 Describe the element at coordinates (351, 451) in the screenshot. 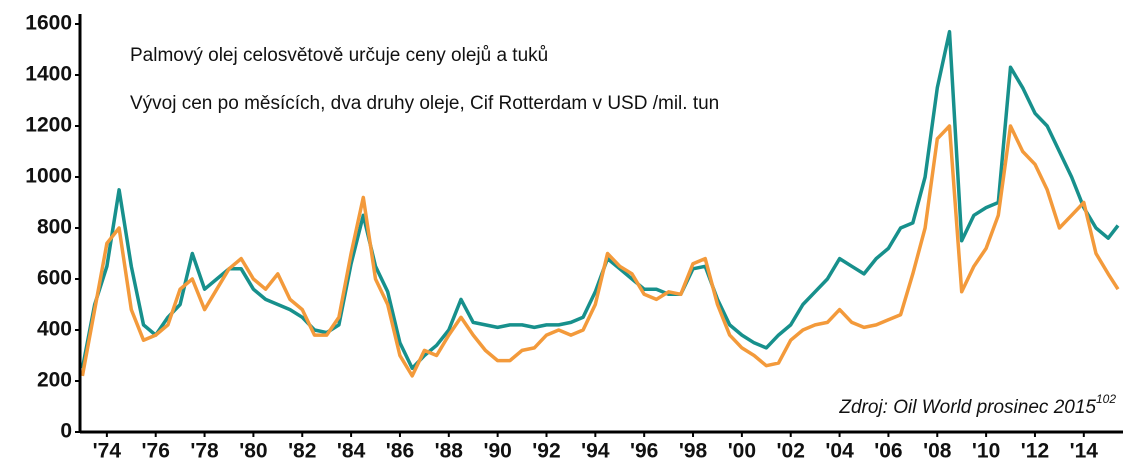

I see `x-tick-label: '84` at that location.